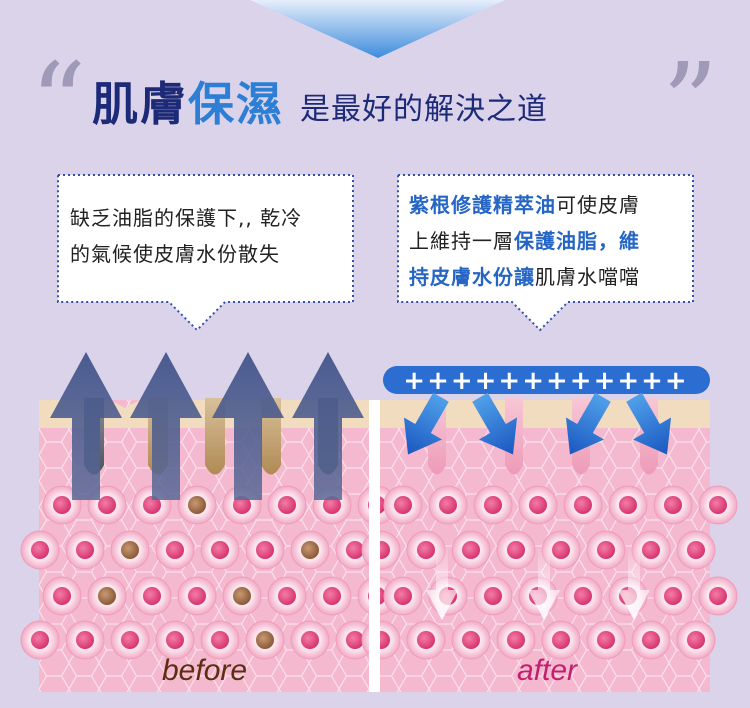 The width and height of the screenshot is (750, 708). Describe the element at coordinates (205, 670) in the screenshot. I see `before-label: before` at that location.